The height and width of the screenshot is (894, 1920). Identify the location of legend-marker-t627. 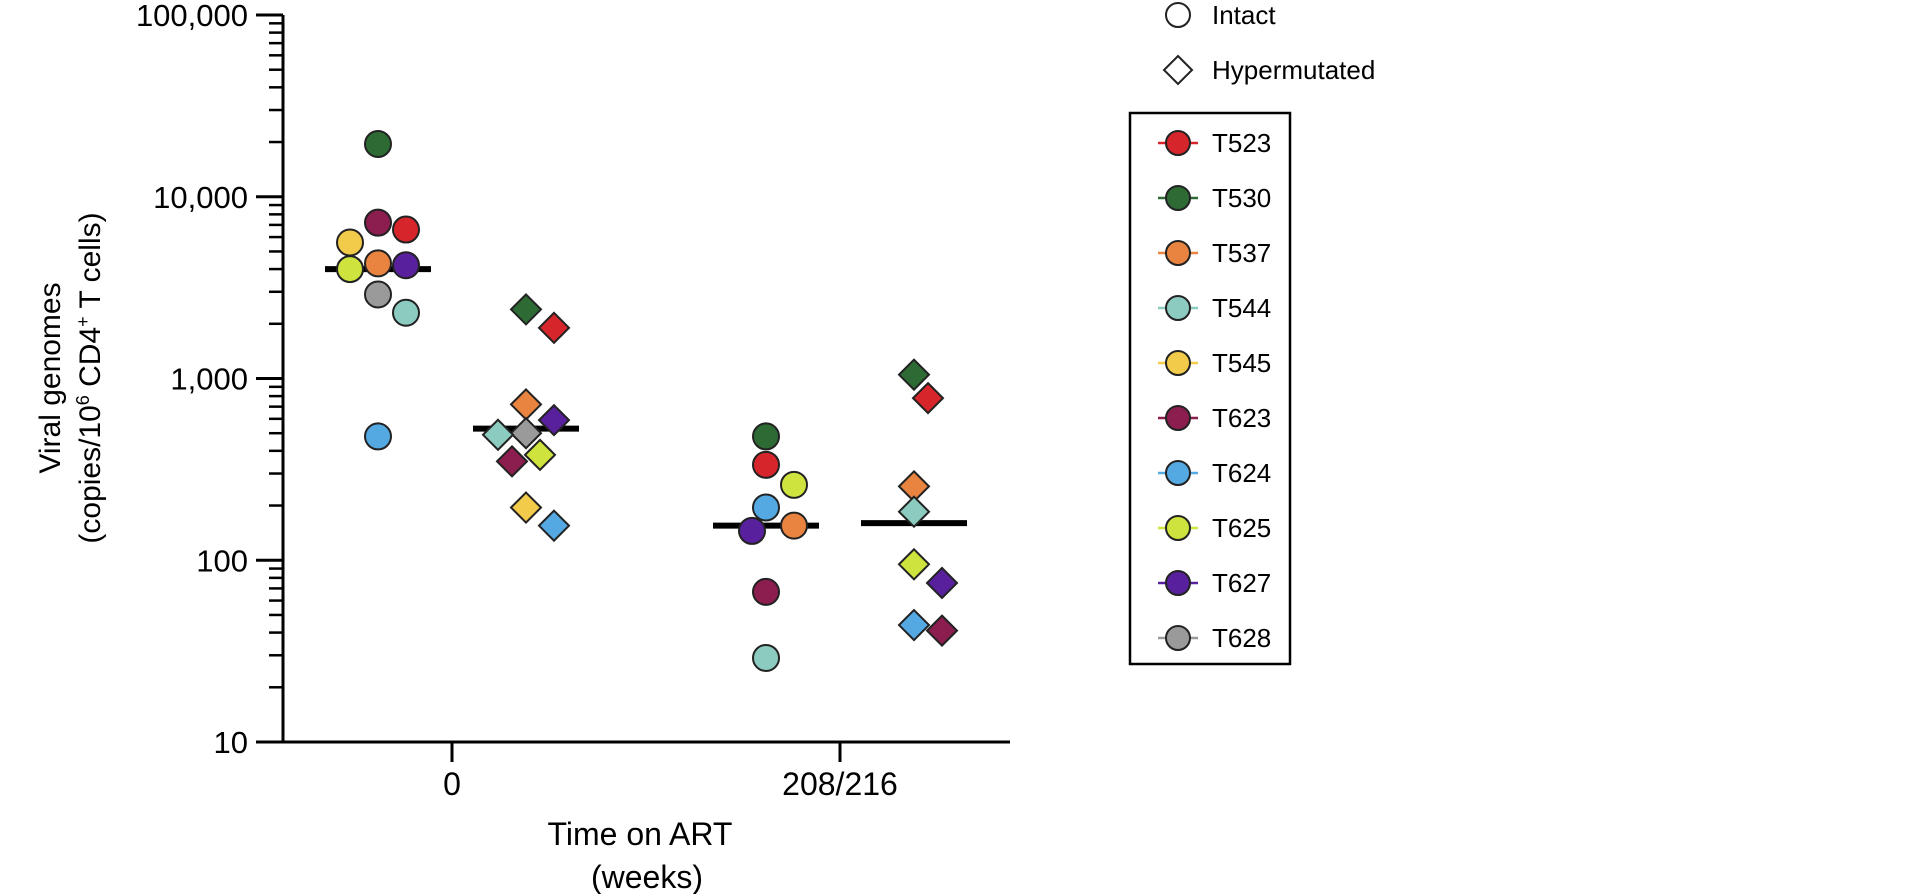
(1178, 583).